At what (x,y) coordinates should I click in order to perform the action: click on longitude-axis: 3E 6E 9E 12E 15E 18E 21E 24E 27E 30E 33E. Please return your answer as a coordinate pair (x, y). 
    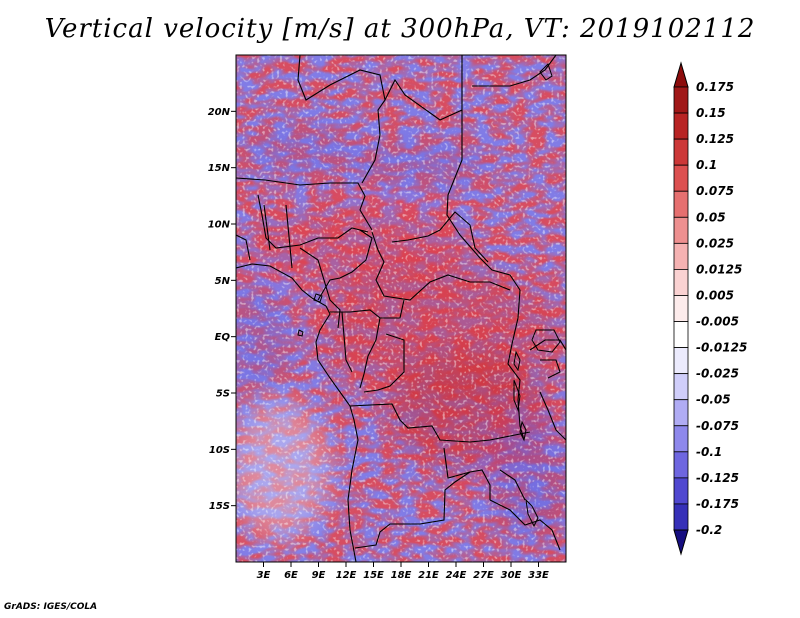
    Looking at the image, I should click on (403, 571).